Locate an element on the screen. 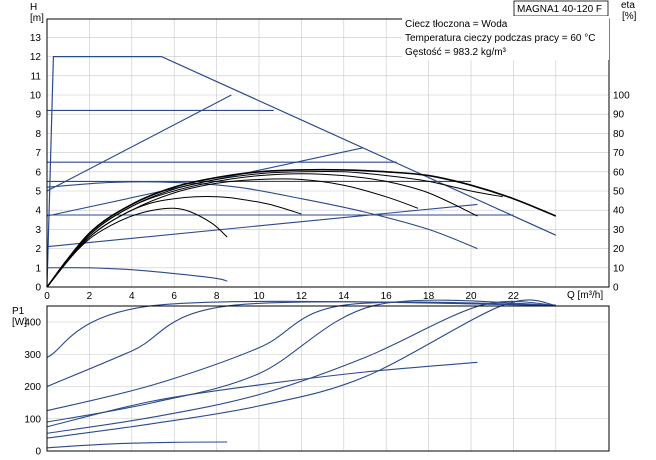 This screenshot has height=460, width=656. y-tick-label: 7 is located at coordinates (38, 153).